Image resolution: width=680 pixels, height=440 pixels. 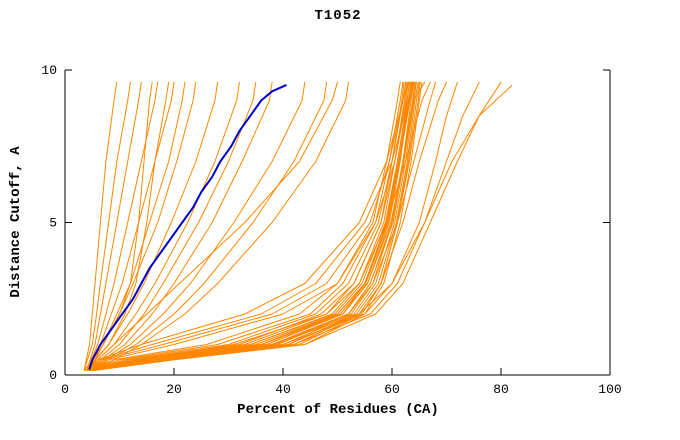 I want to click on x-tick-label: 80, so click(x=501, y=389).